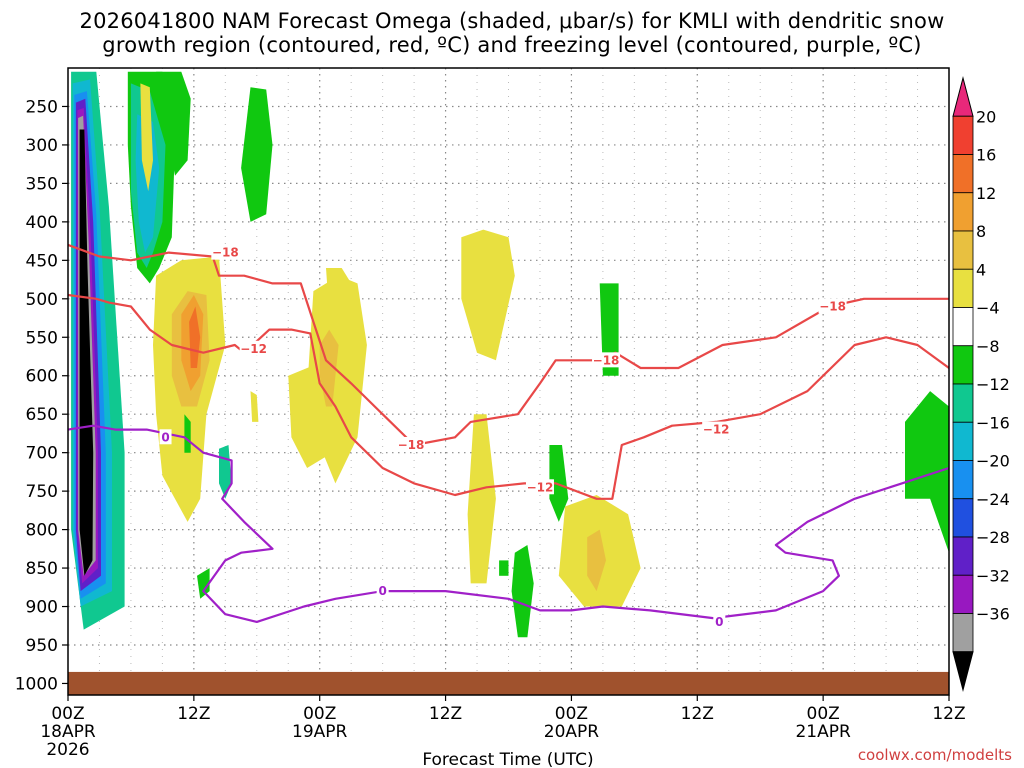 The width and height of the screenshot is (1024, 768). Describe the element at coordinates (988, 346) in the screenshot. I see `colorbar-label: −8` at that location.